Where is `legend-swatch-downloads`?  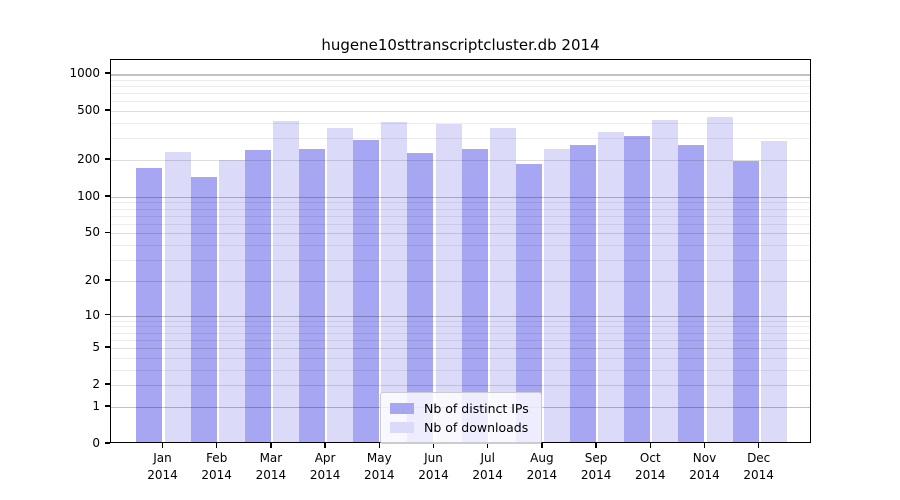
legend-swatch-downloads is located at coordinates (402, 427).